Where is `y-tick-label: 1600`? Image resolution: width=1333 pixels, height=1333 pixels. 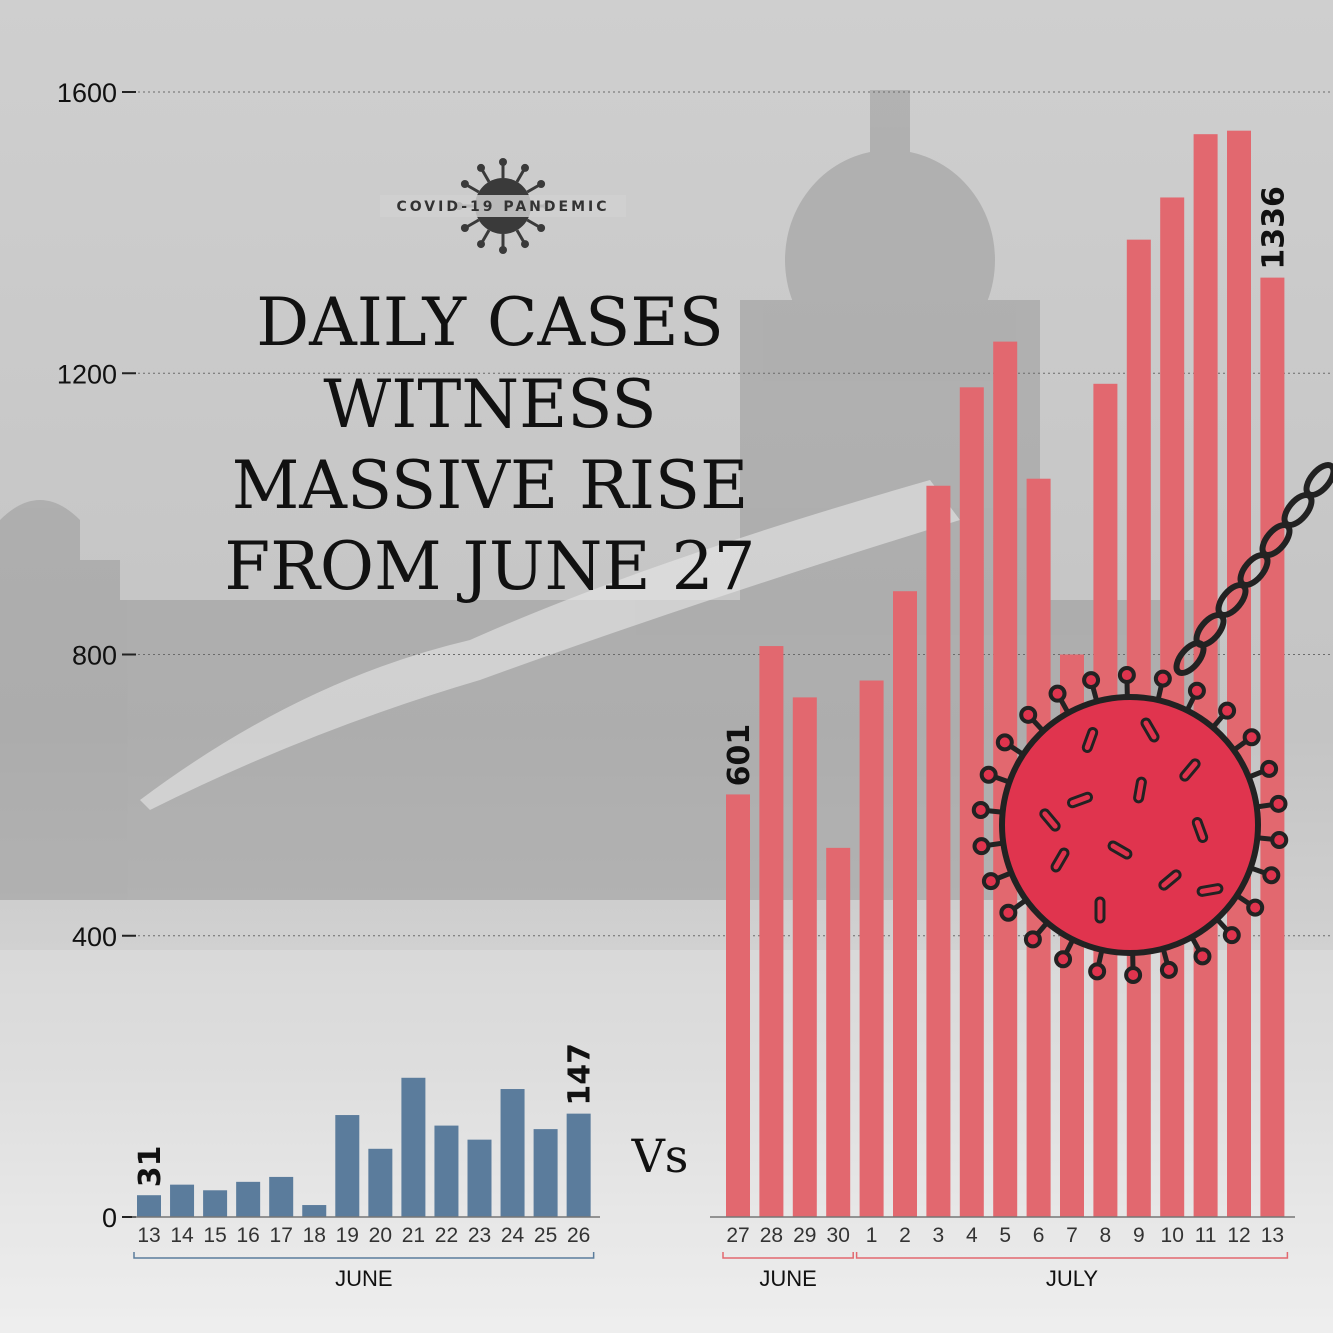 y-tick-label: 1600 is located at coordinates (87, 93).